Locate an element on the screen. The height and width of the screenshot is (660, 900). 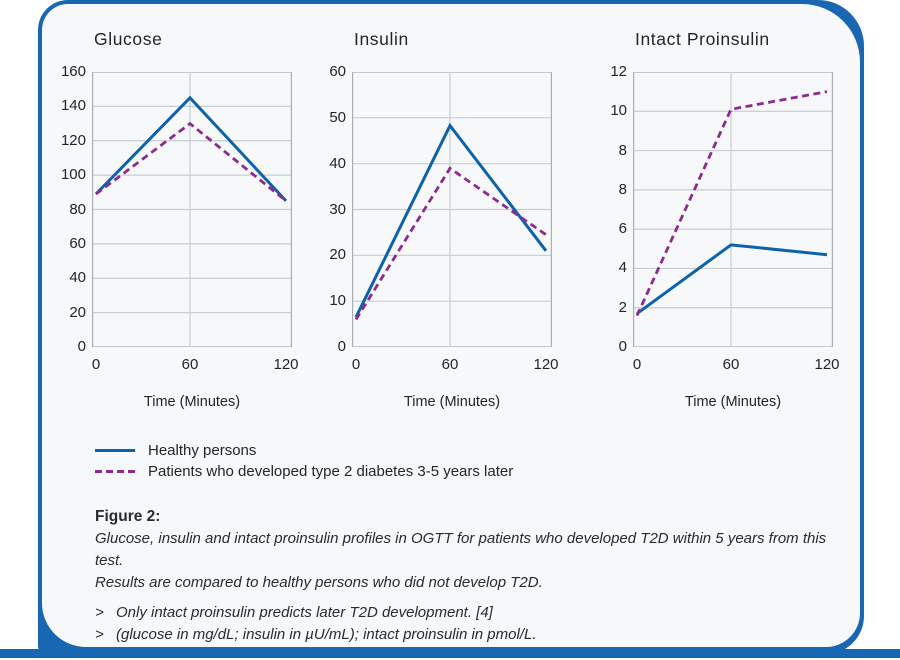
t2d-line-swatch is located at coordinates (115, 471).